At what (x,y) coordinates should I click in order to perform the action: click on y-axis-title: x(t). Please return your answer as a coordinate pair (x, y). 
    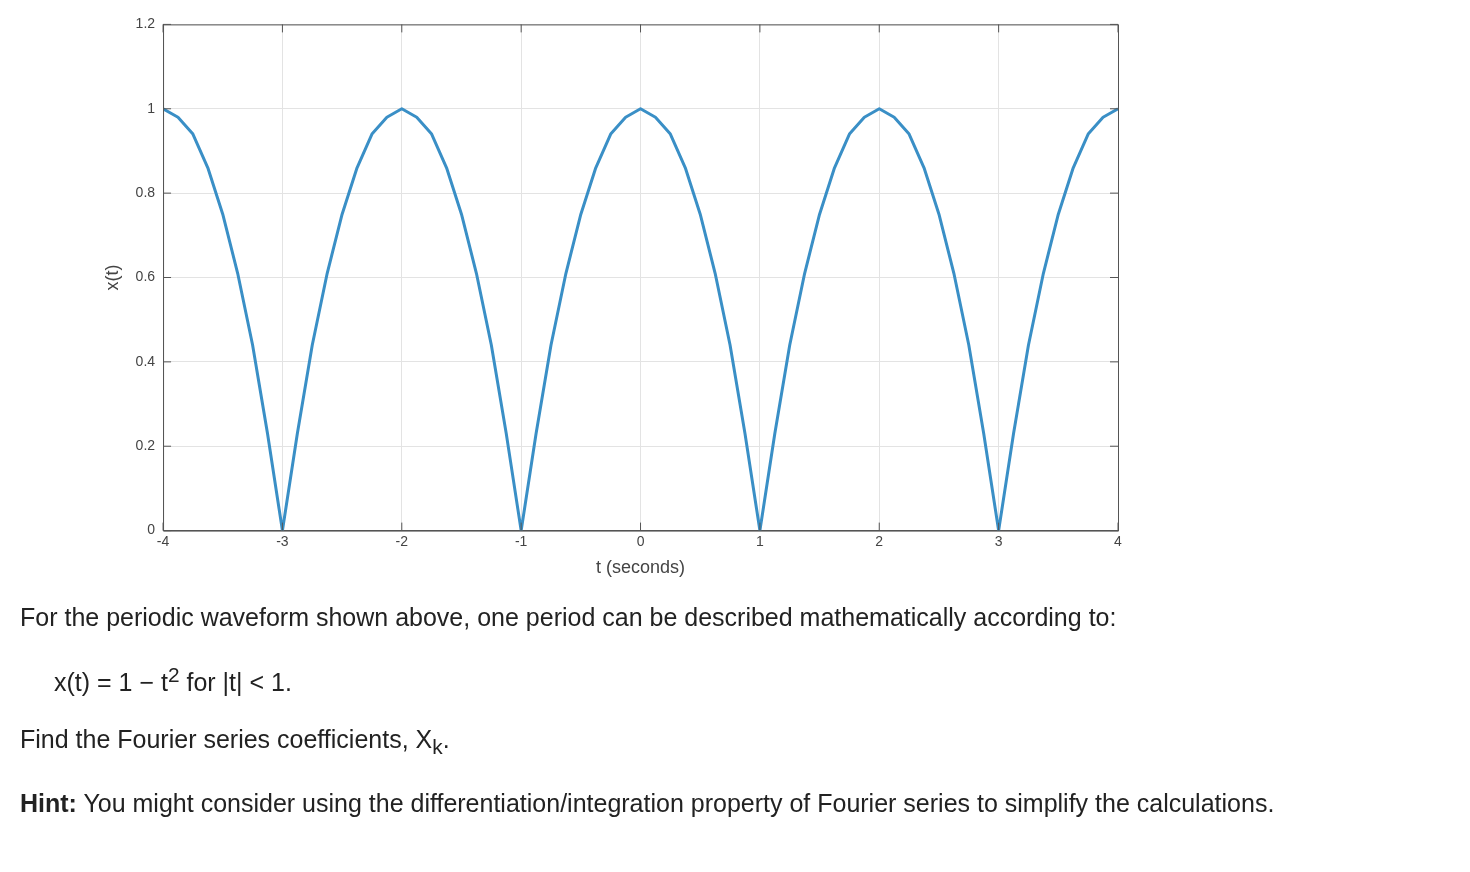
    Looking at the image, I should click on (111, 277).